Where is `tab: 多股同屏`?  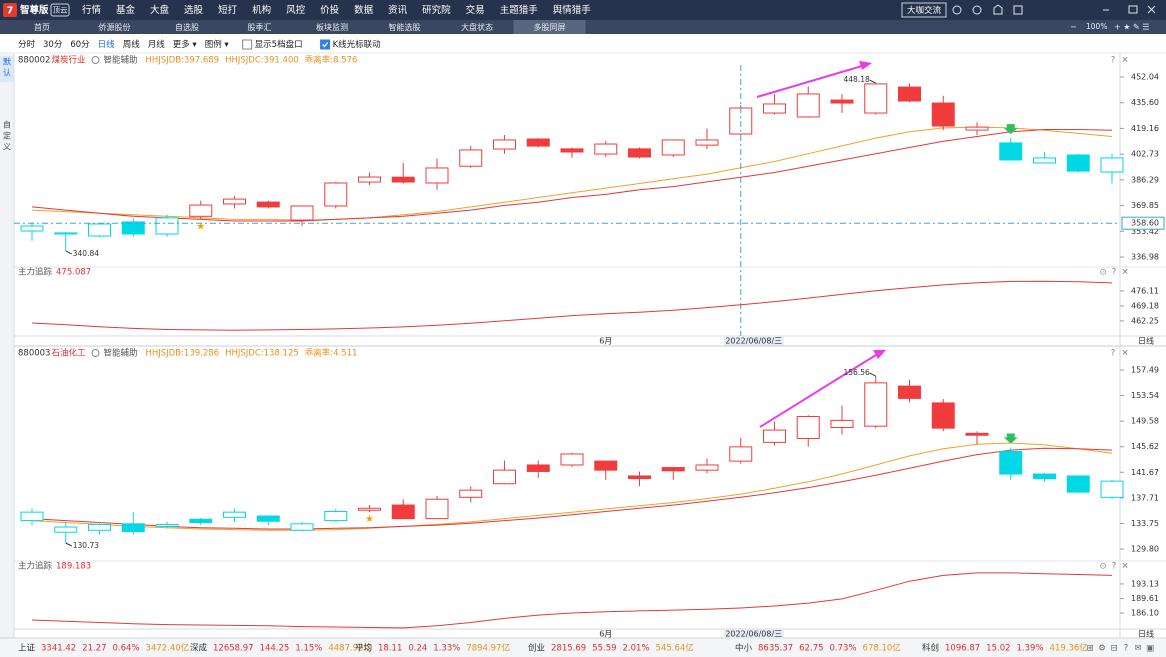 tab: 多股同屏 is located at coordinates (550, 27).